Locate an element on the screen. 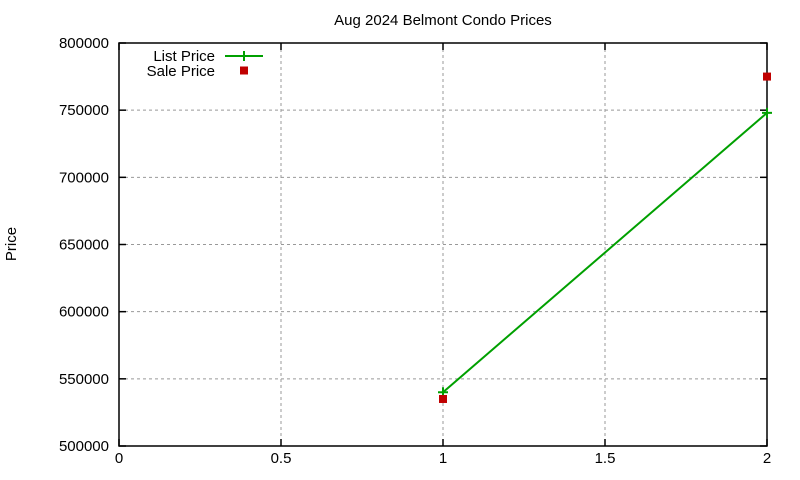  x-tick-label: 2 is located at coordinates (767, 458).